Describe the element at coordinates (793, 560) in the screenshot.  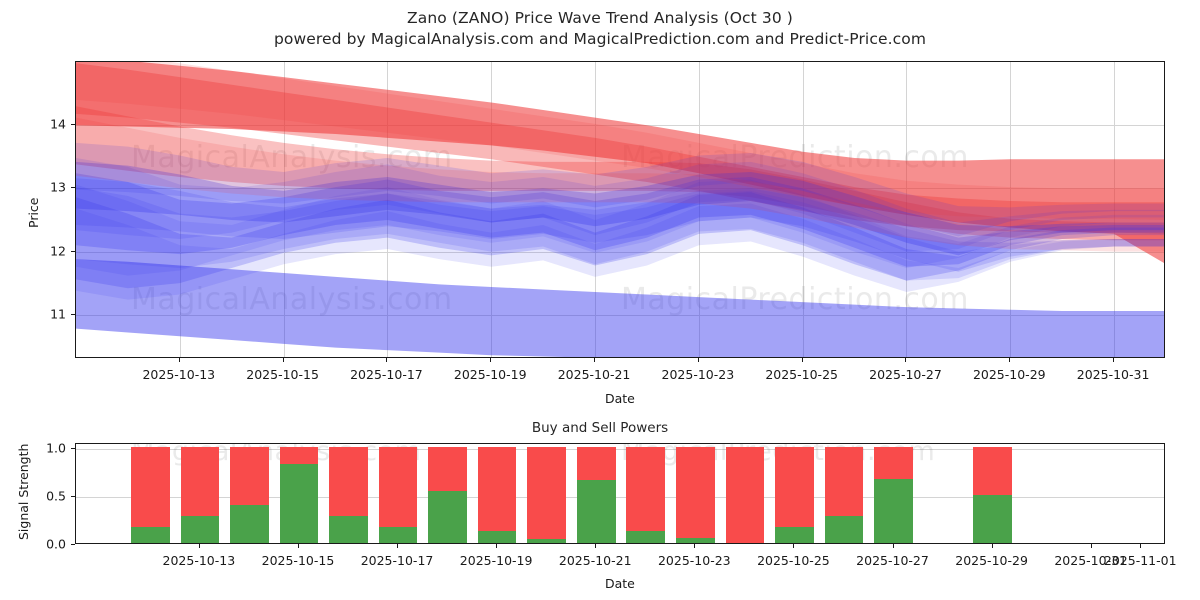
I see `powers-x-tick-label: 2025-10-25` at that location.